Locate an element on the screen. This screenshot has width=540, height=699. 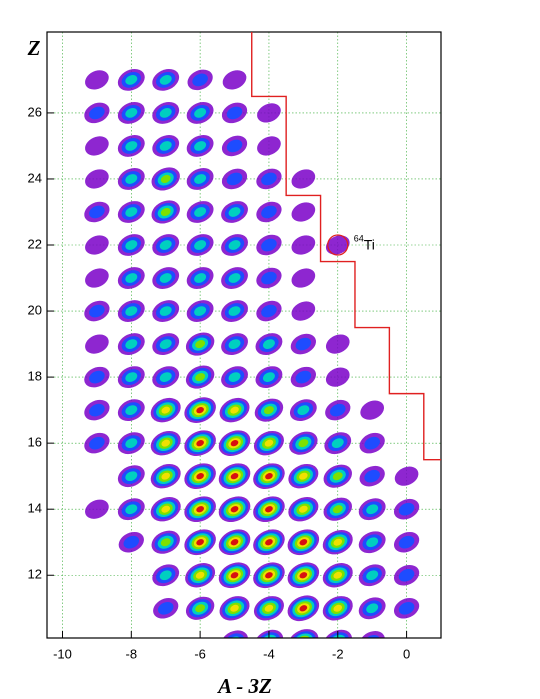
annotation-label: Ti is located at coordinates (369, 245).